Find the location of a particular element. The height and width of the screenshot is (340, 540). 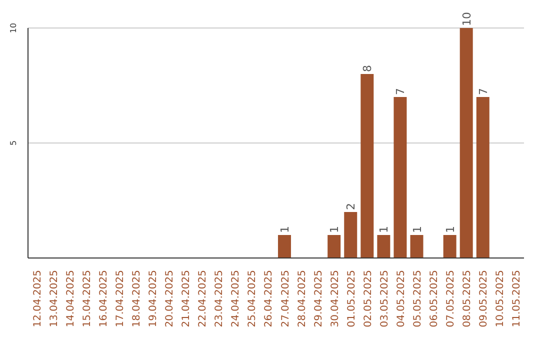

x-tick-label: 01.05.2025 is located at coordinates (352, 299).